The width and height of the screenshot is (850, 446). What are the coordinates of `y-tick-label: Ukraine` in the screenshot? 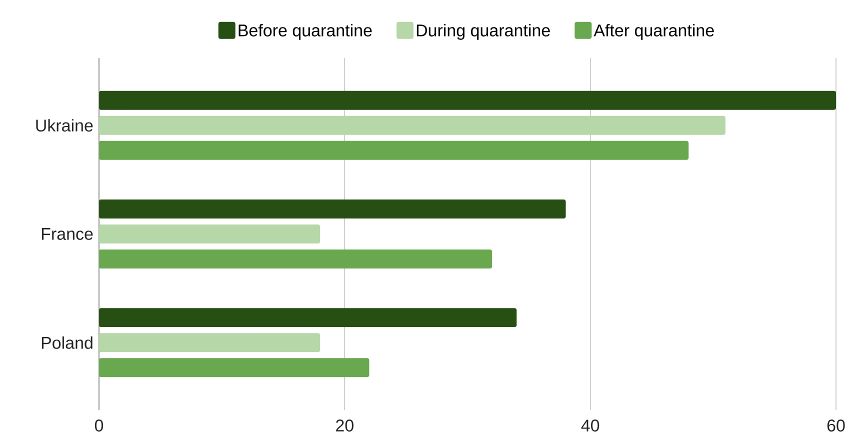 It's located at (64, 125).